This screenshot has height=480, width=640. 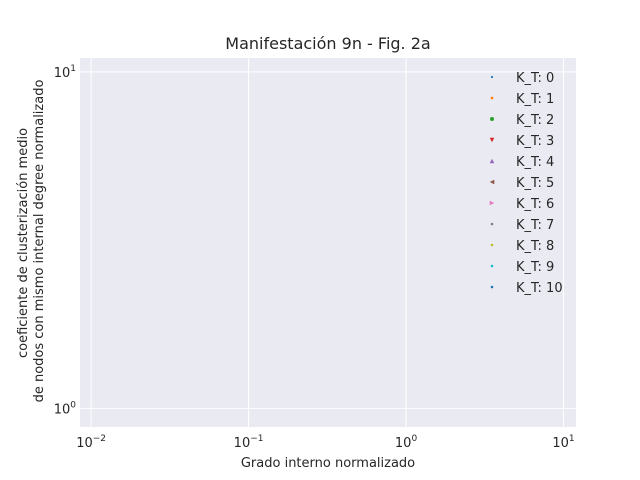 What do you see at coordinates (535, 204) in the screenshot?
I see `legend-label: K_T: 6` at bounding box center [535, 204].